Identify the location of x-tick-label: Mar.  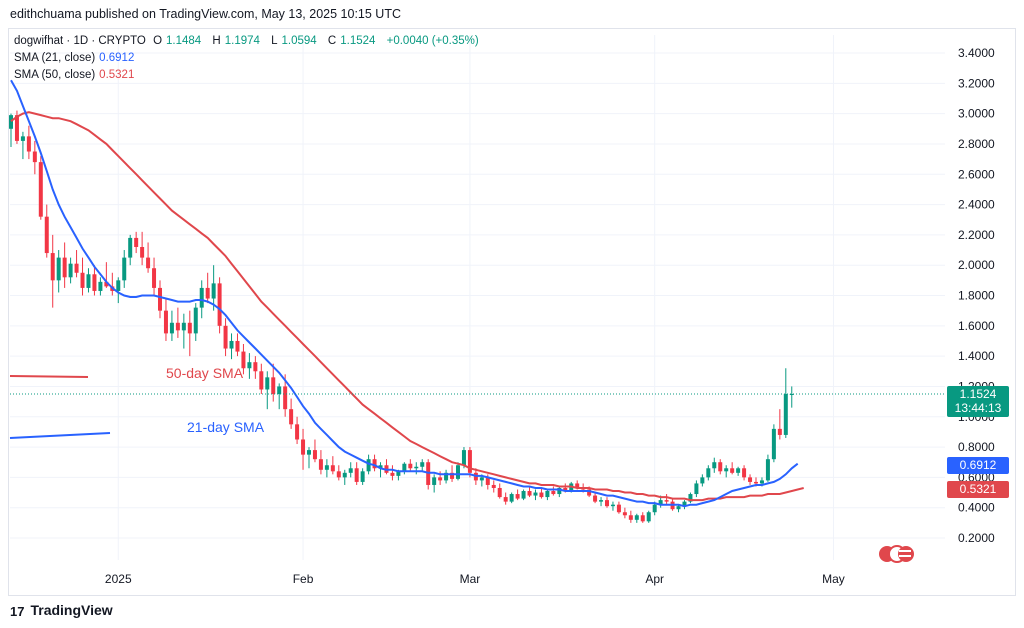
(470, 579).